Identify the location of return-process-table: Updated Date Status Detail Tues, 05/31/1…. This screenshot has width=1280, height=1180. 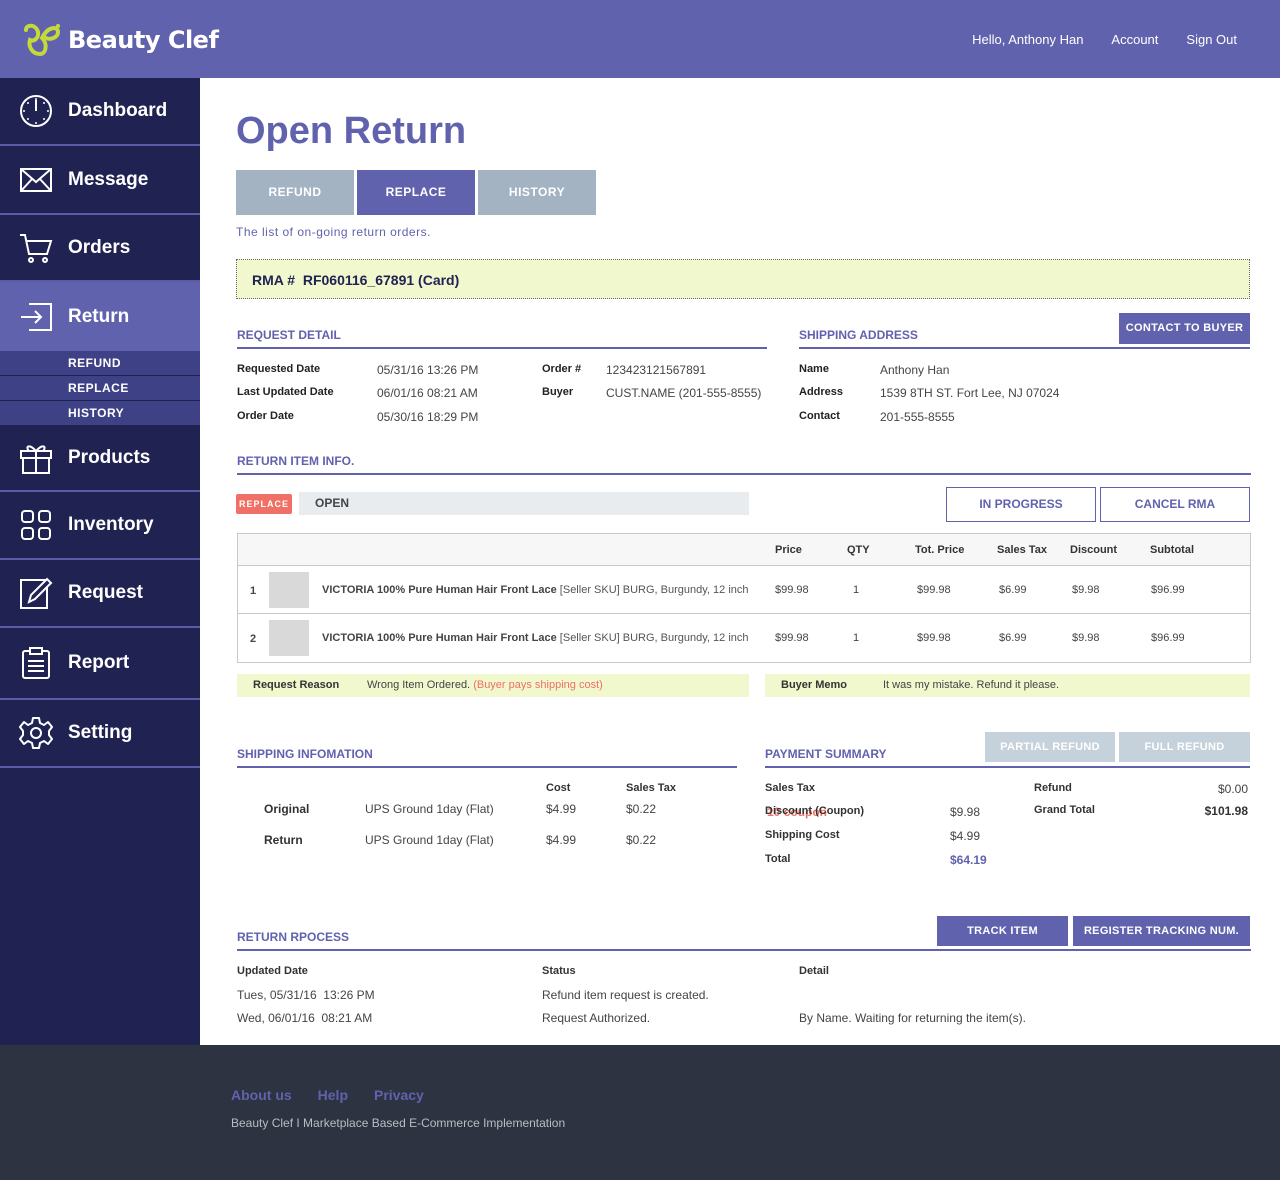
(744, 995).